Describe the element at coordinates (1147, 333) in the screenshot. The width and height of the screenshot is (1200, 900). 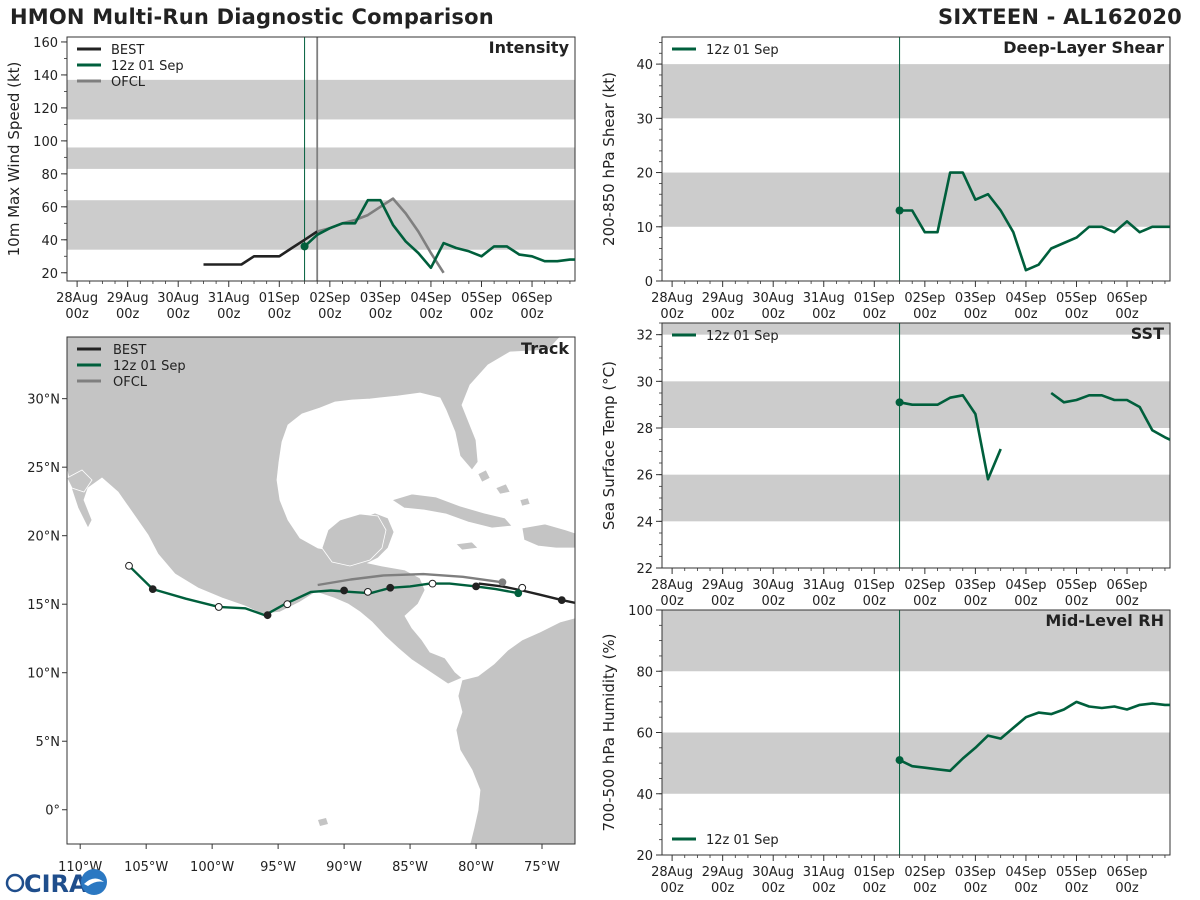
I see `sst-title: SST` at that location.